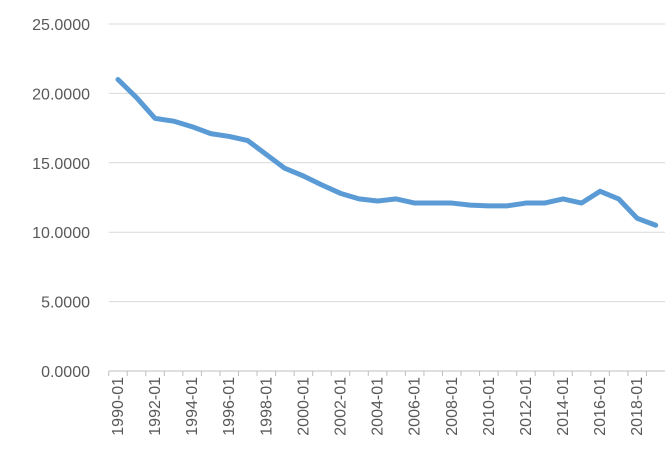 Image resolution: width=672 pixels, height=465 pixels. I want to click on x-tick-label: 1998-01, so click(266, 406).